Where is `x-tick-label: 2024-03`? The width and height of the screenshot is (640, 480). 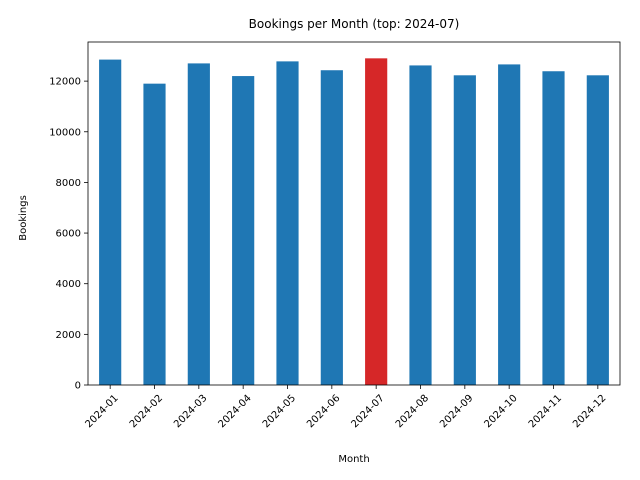 x-tick-label: 2024-03 is located at coordinates (190, 411).